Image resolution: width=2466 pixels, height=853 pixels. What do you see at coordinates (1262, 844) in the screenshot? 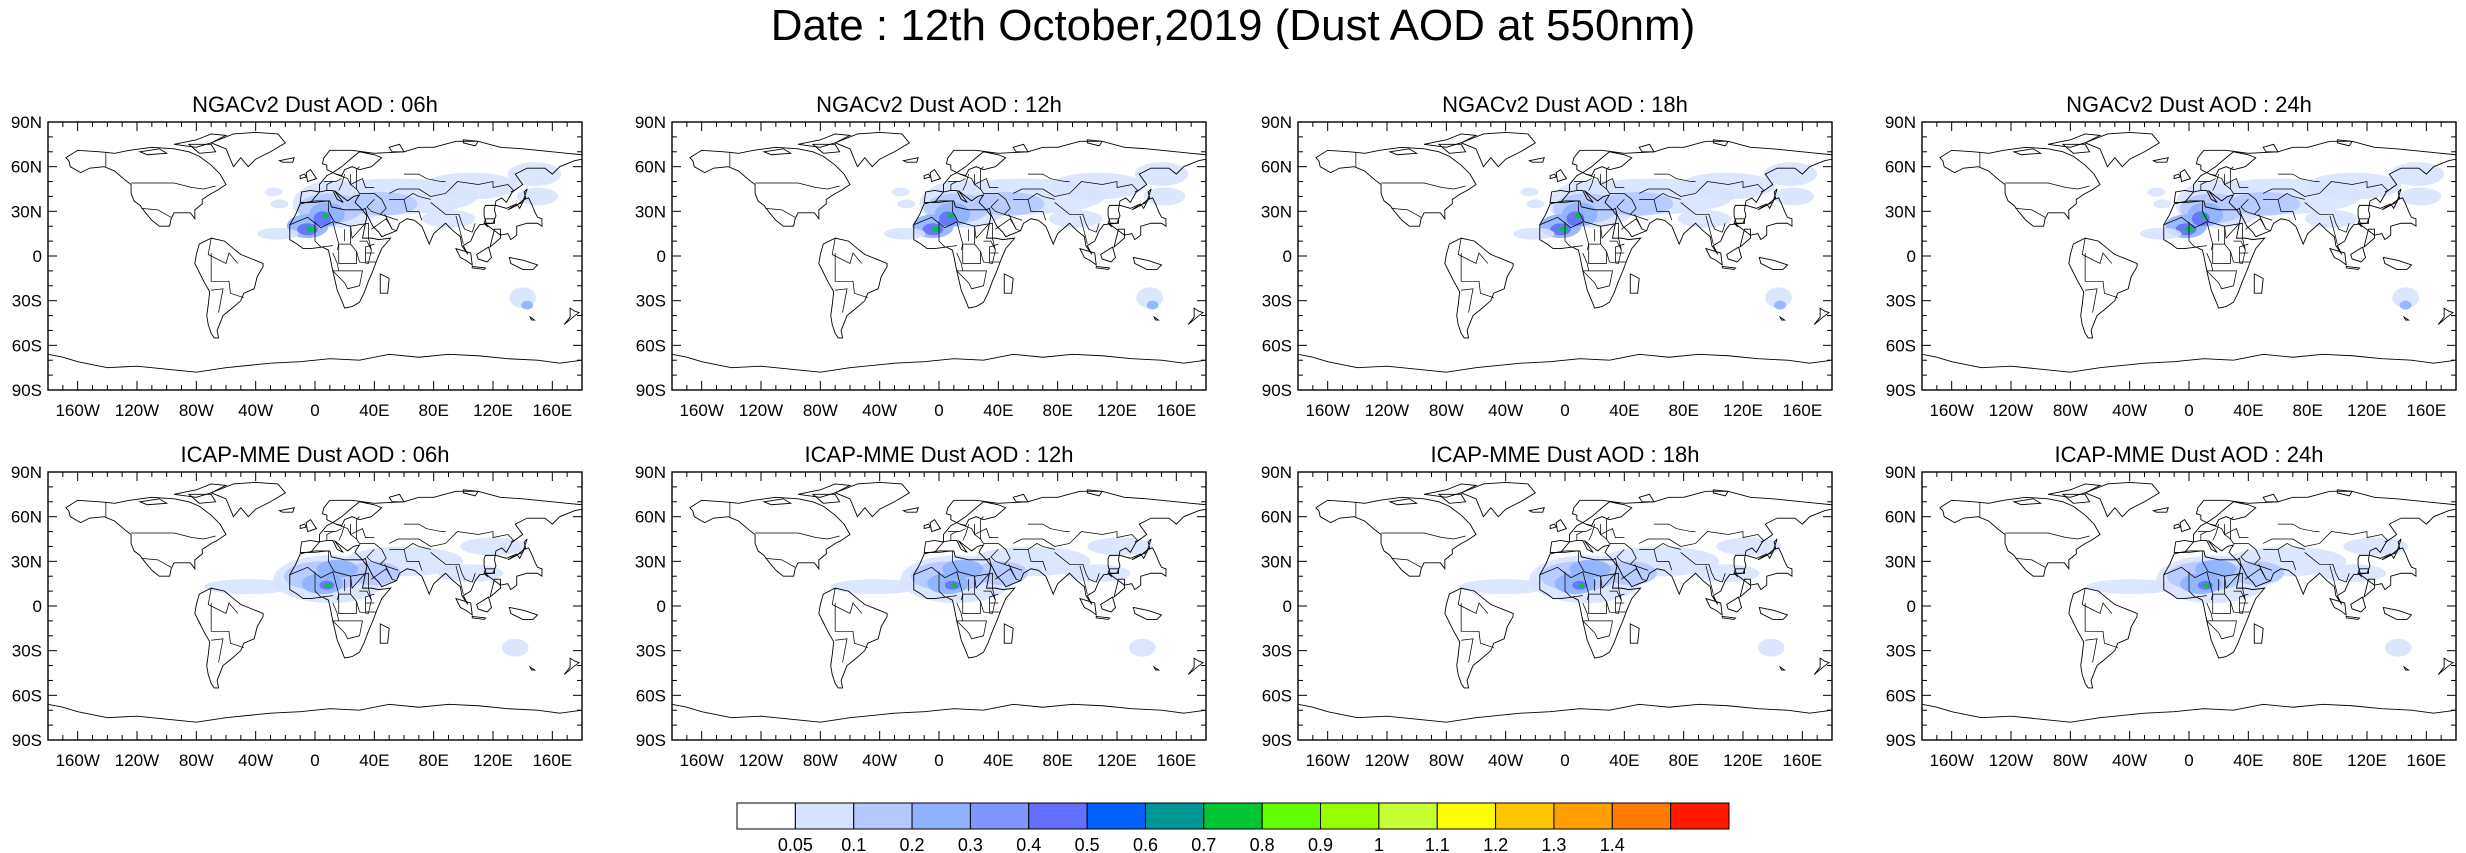
I see `colorbar-label: 0.8` at bounding box center [1262, 844].